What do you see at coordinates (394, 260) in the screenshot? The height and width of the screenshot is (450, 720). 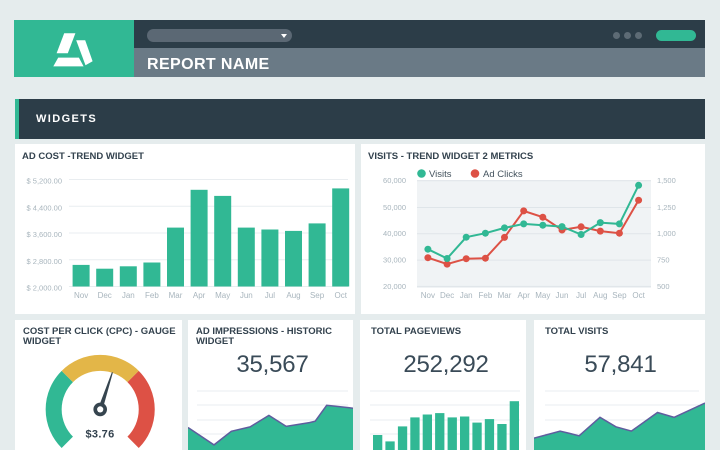 I see `svg-text: 30,000` at bounding box center [394, 260].